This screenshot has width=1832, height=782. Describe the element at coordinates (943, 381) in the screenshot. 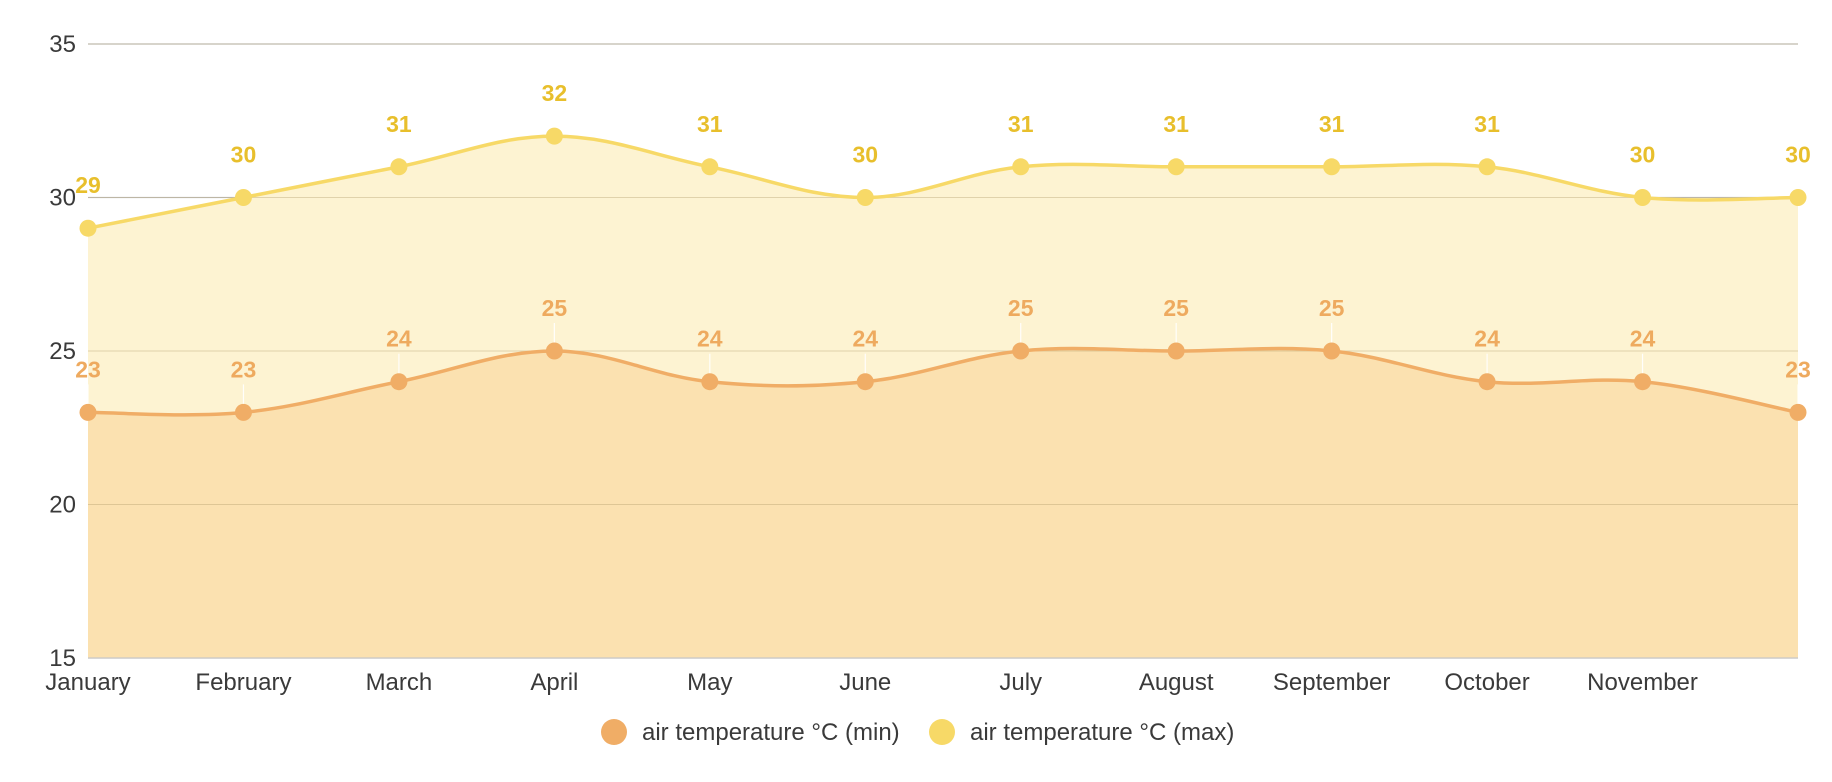

I see `min-series-line` at that location.